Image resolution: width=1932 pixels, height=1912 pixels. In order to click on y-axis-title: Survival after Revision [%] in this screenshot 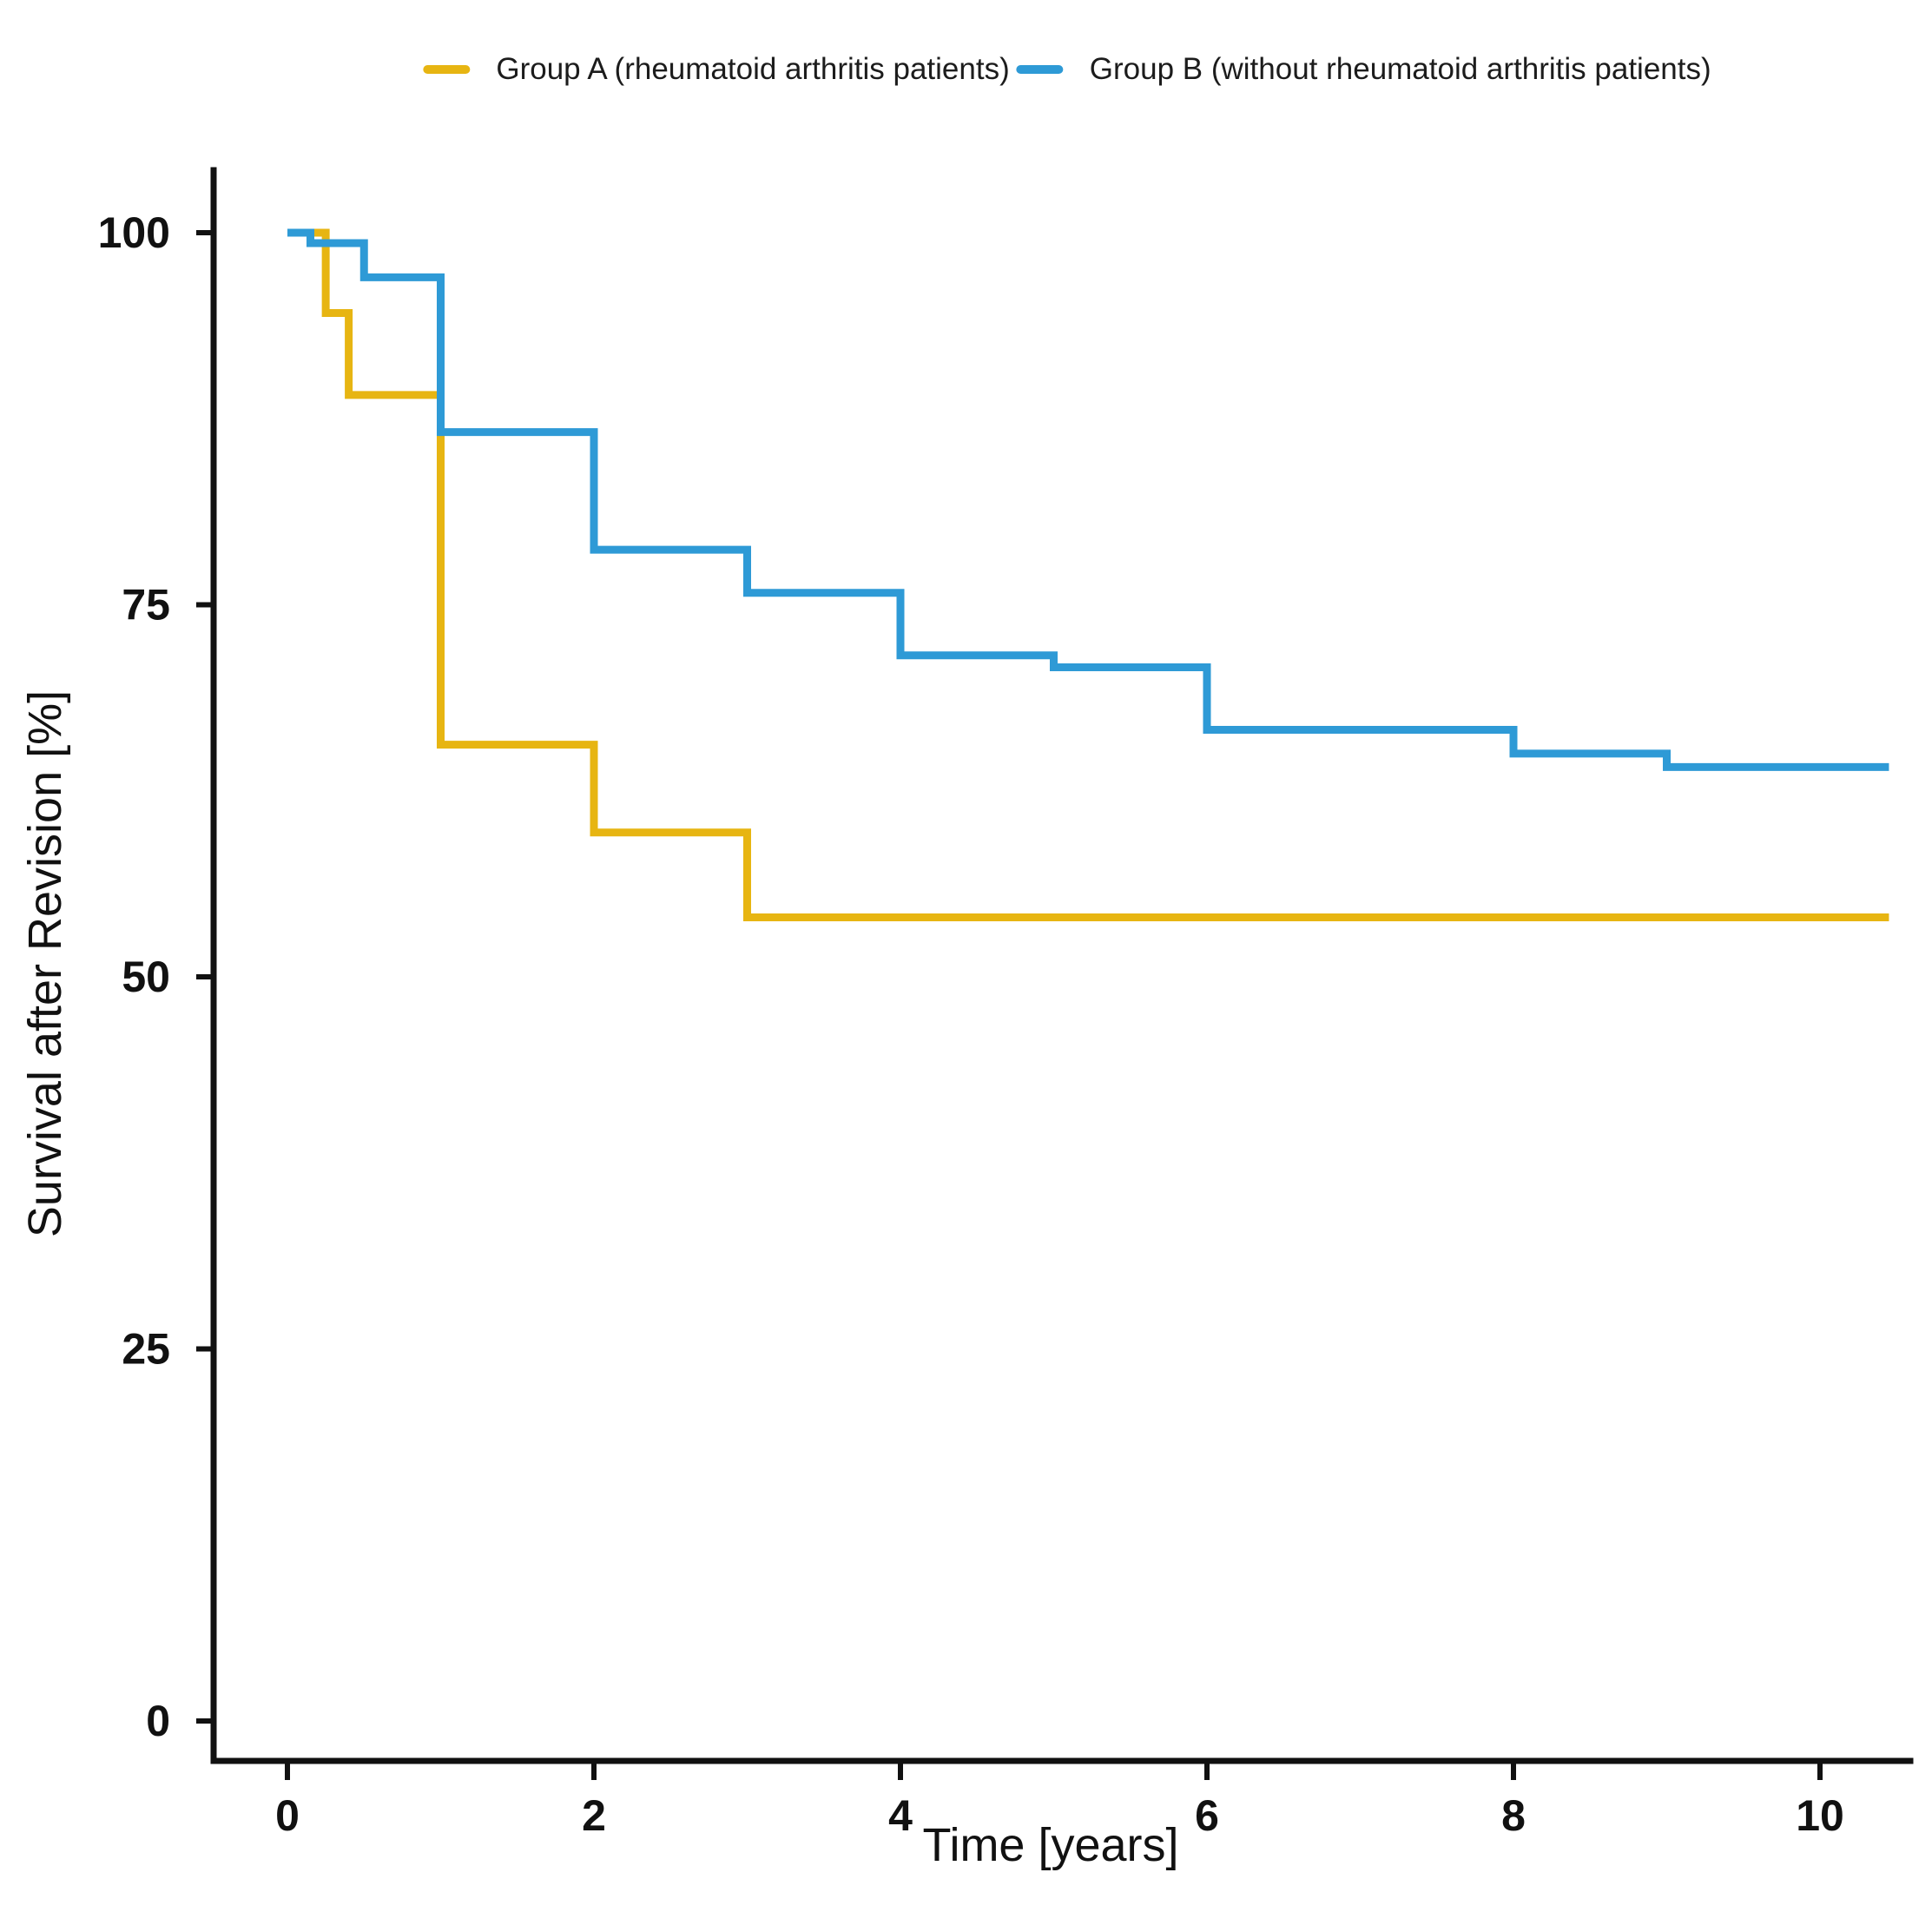, I will do `click(45, 964)`.